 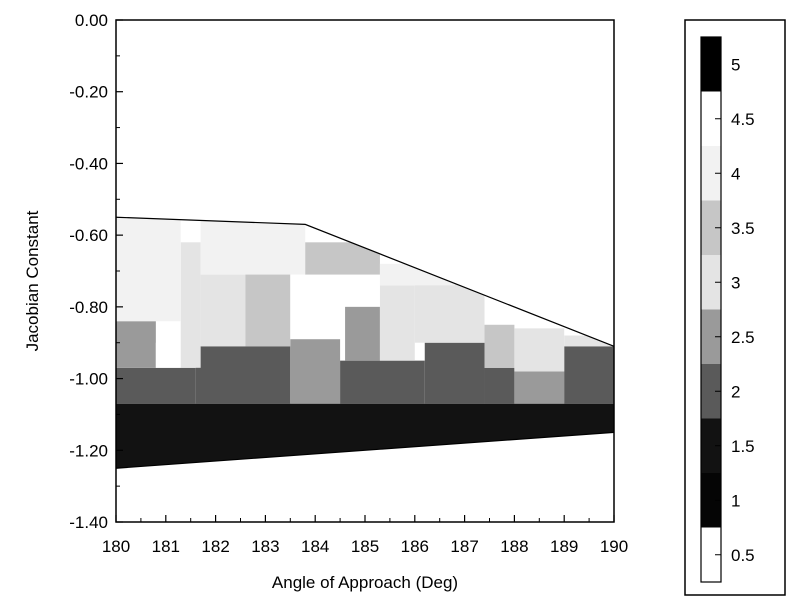 What do you see at coordinates (166, 546) in the screenshot?
I see `x-tick-label: 181` at bounding box center [166, 546].